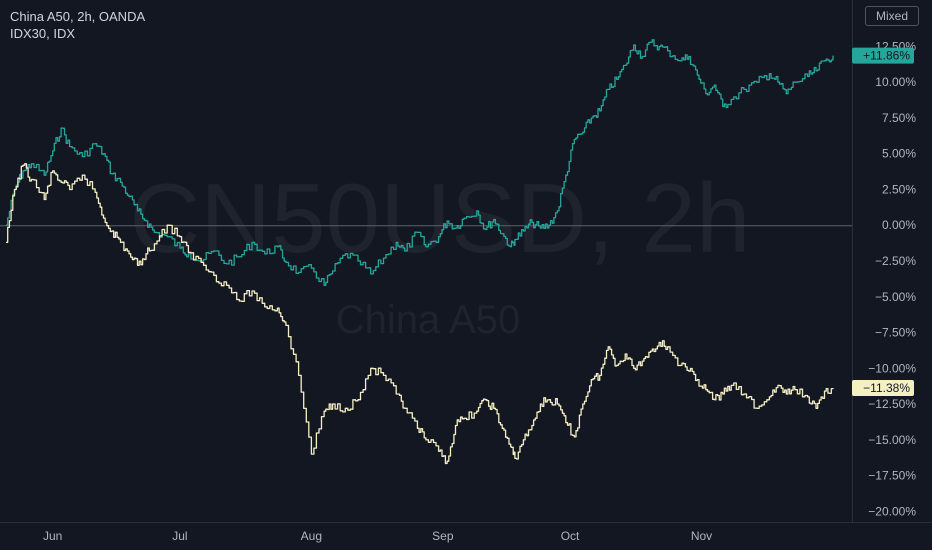 The width and height of the screenshot is (932, 550). What do you see at coordinates (899, 225) in the screenshot?
I see `y-tick-label: 0.00%` at bounding box center [899, 225].